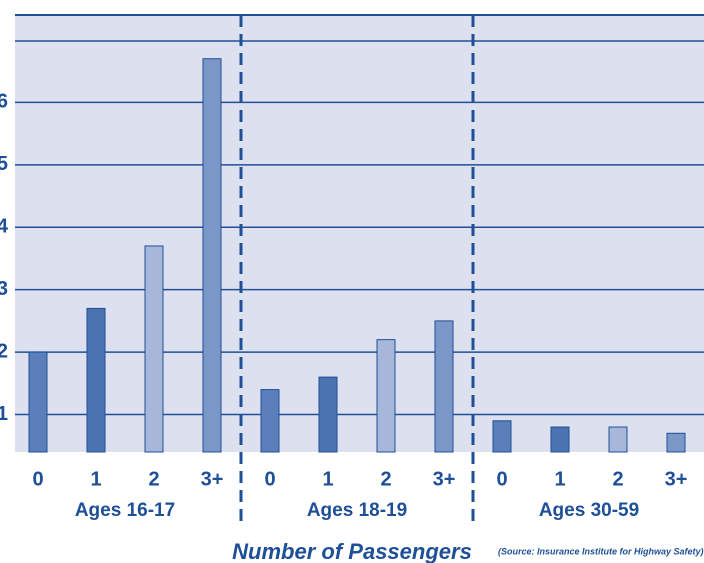  What do you see at coordinates (357, 510) in the screenshot?
I see `group-label: Ages 18-19` at bounding box center [357, 510].